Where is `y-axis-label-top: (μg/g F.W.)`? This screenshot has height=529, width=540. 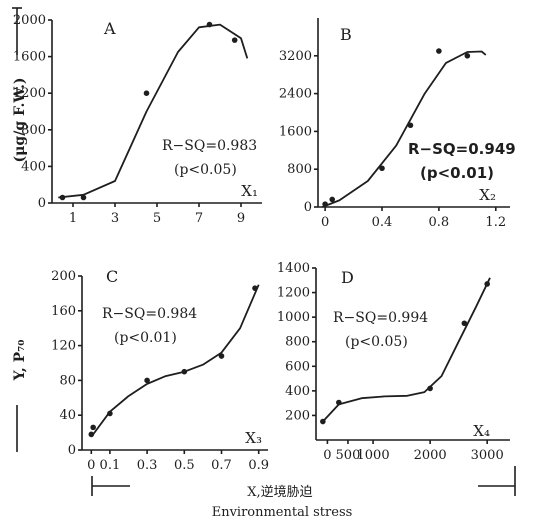 y-axis-label-top: (μg/g F.W.) is located at coordinates (20, 120).